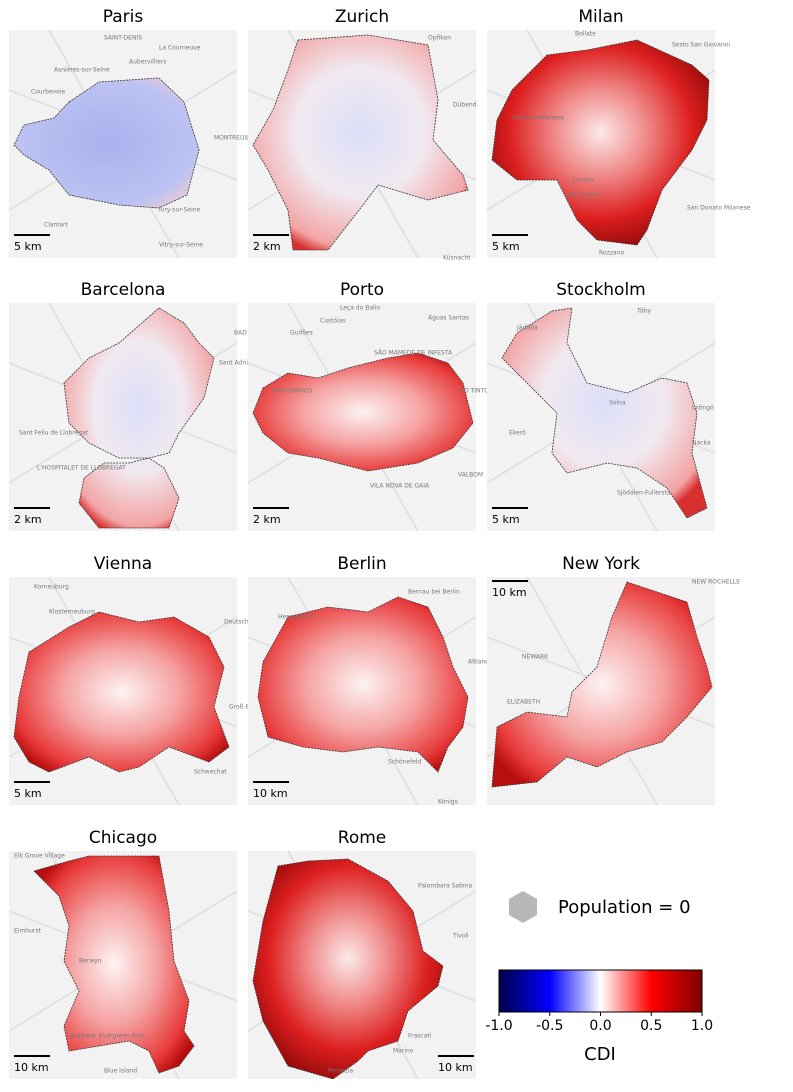 The image size is (793, 1092). I want to click on place-label: Pomezia, so click(340, 1071).